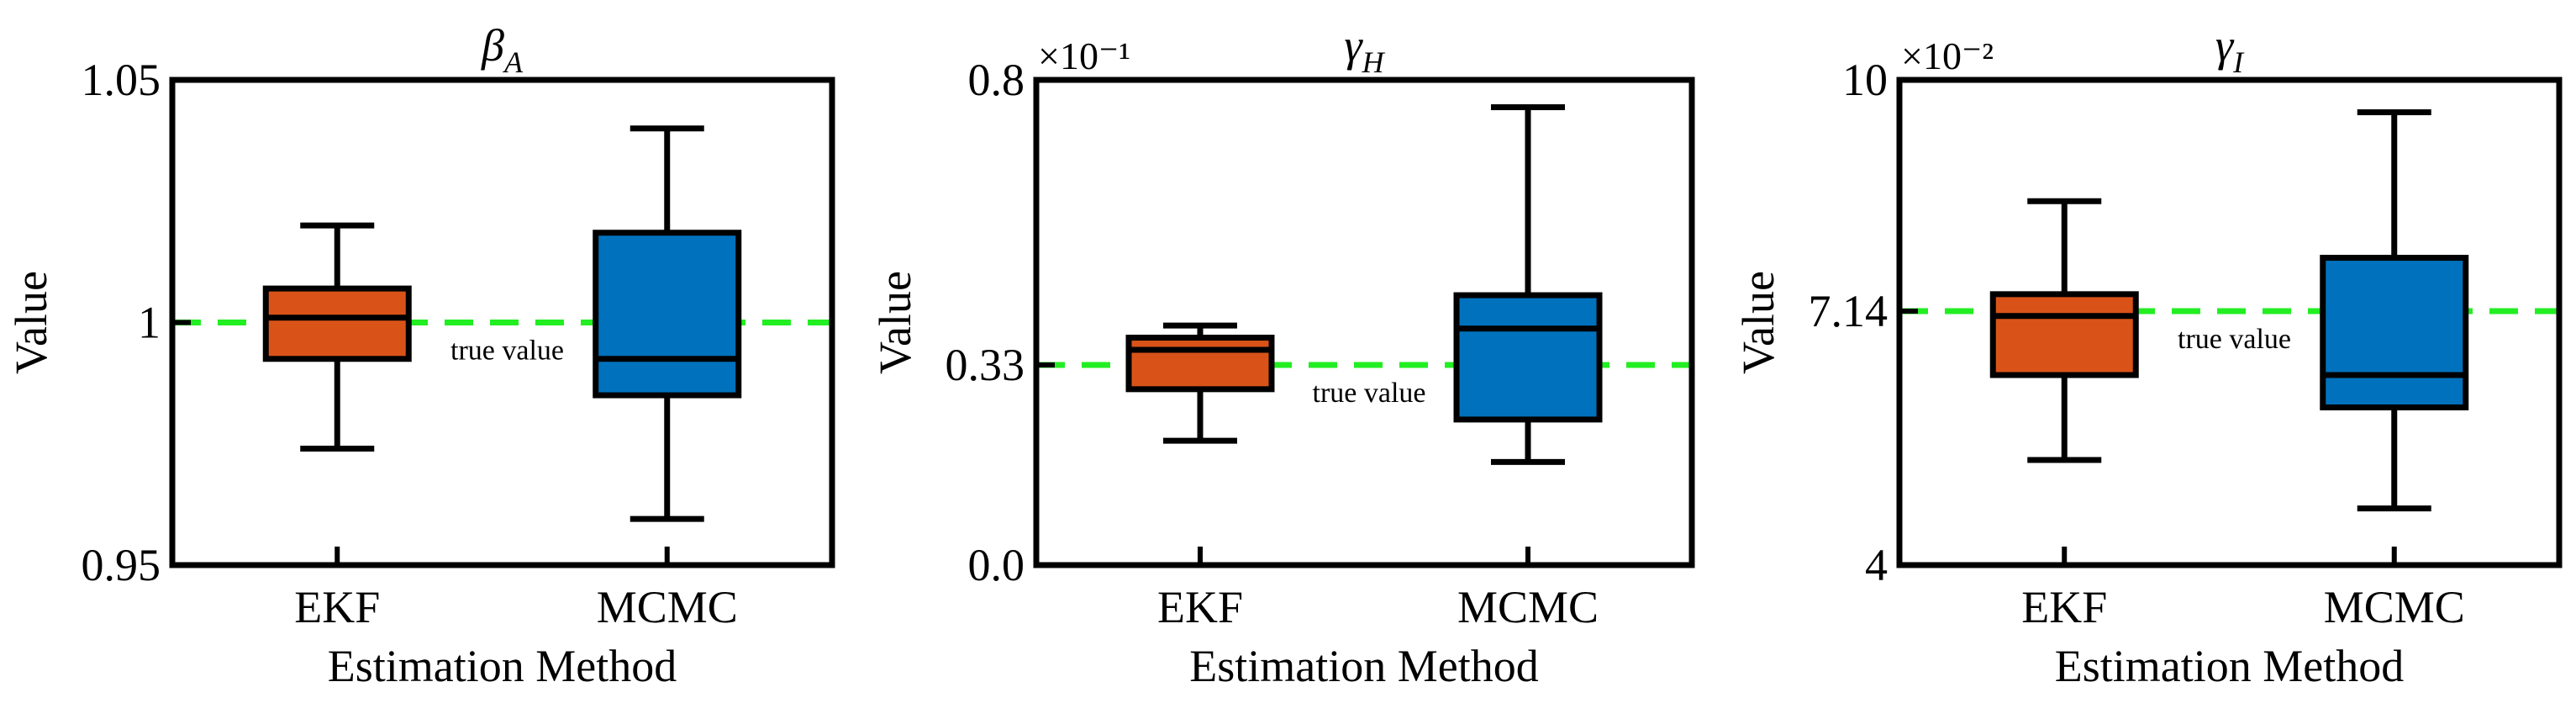 The height and width of the screenshot is (703, 2576). Describe the element at coordinates (996, 80) in the screenshot. I see `y-tick-label: 0.8` at that location.